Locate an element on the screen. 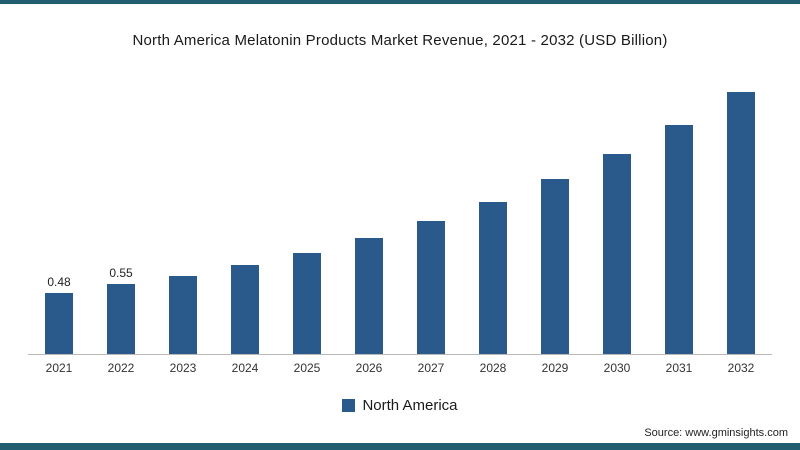 The height and width of the screenshot is (450, 800). x-axis-label: 2032 is located at coordinates (741, 368).